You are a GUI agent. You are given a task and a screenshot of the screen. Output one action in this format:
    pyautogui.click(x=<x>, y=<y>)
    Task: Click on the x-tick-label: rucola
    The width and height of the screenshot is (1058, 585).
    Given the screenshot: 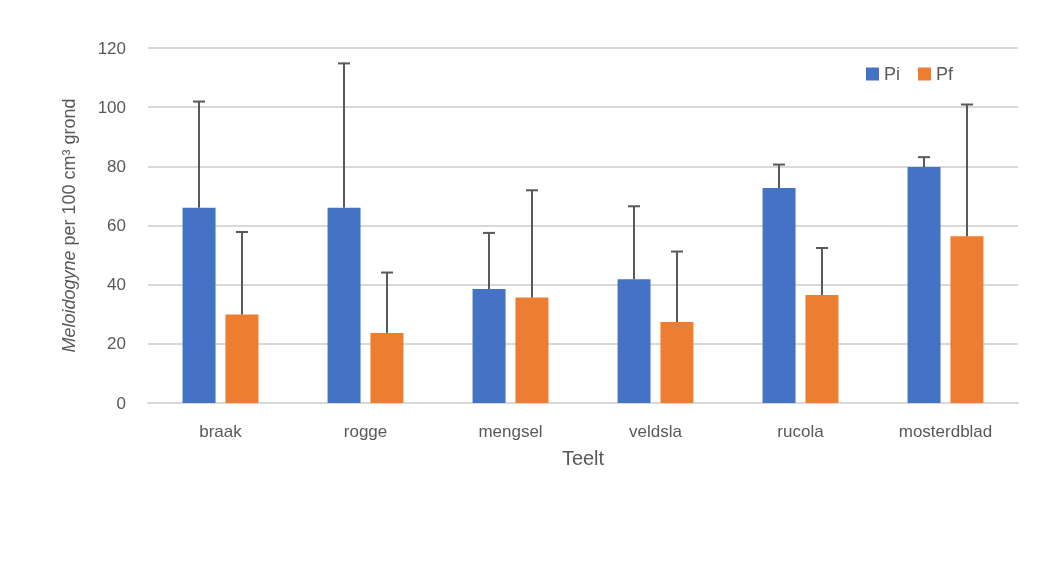 What is the action you would take?
    pyautogui.click(x=801, y=431)
    